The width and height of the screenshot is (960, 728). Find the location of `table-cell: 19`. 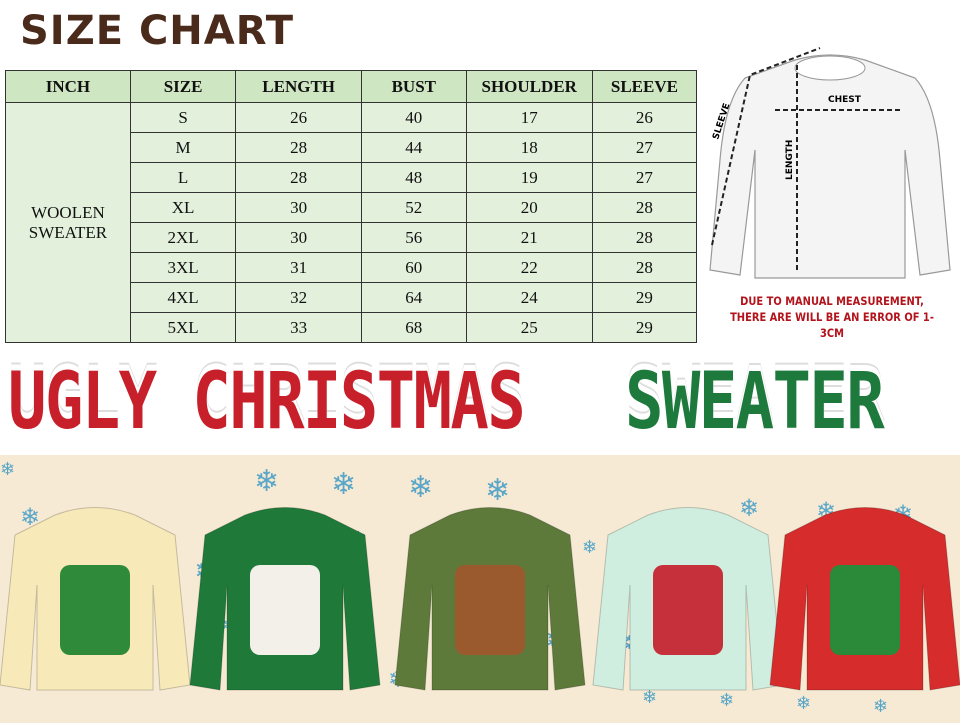

table-cell: 19 is located at coordinates (529, 177).